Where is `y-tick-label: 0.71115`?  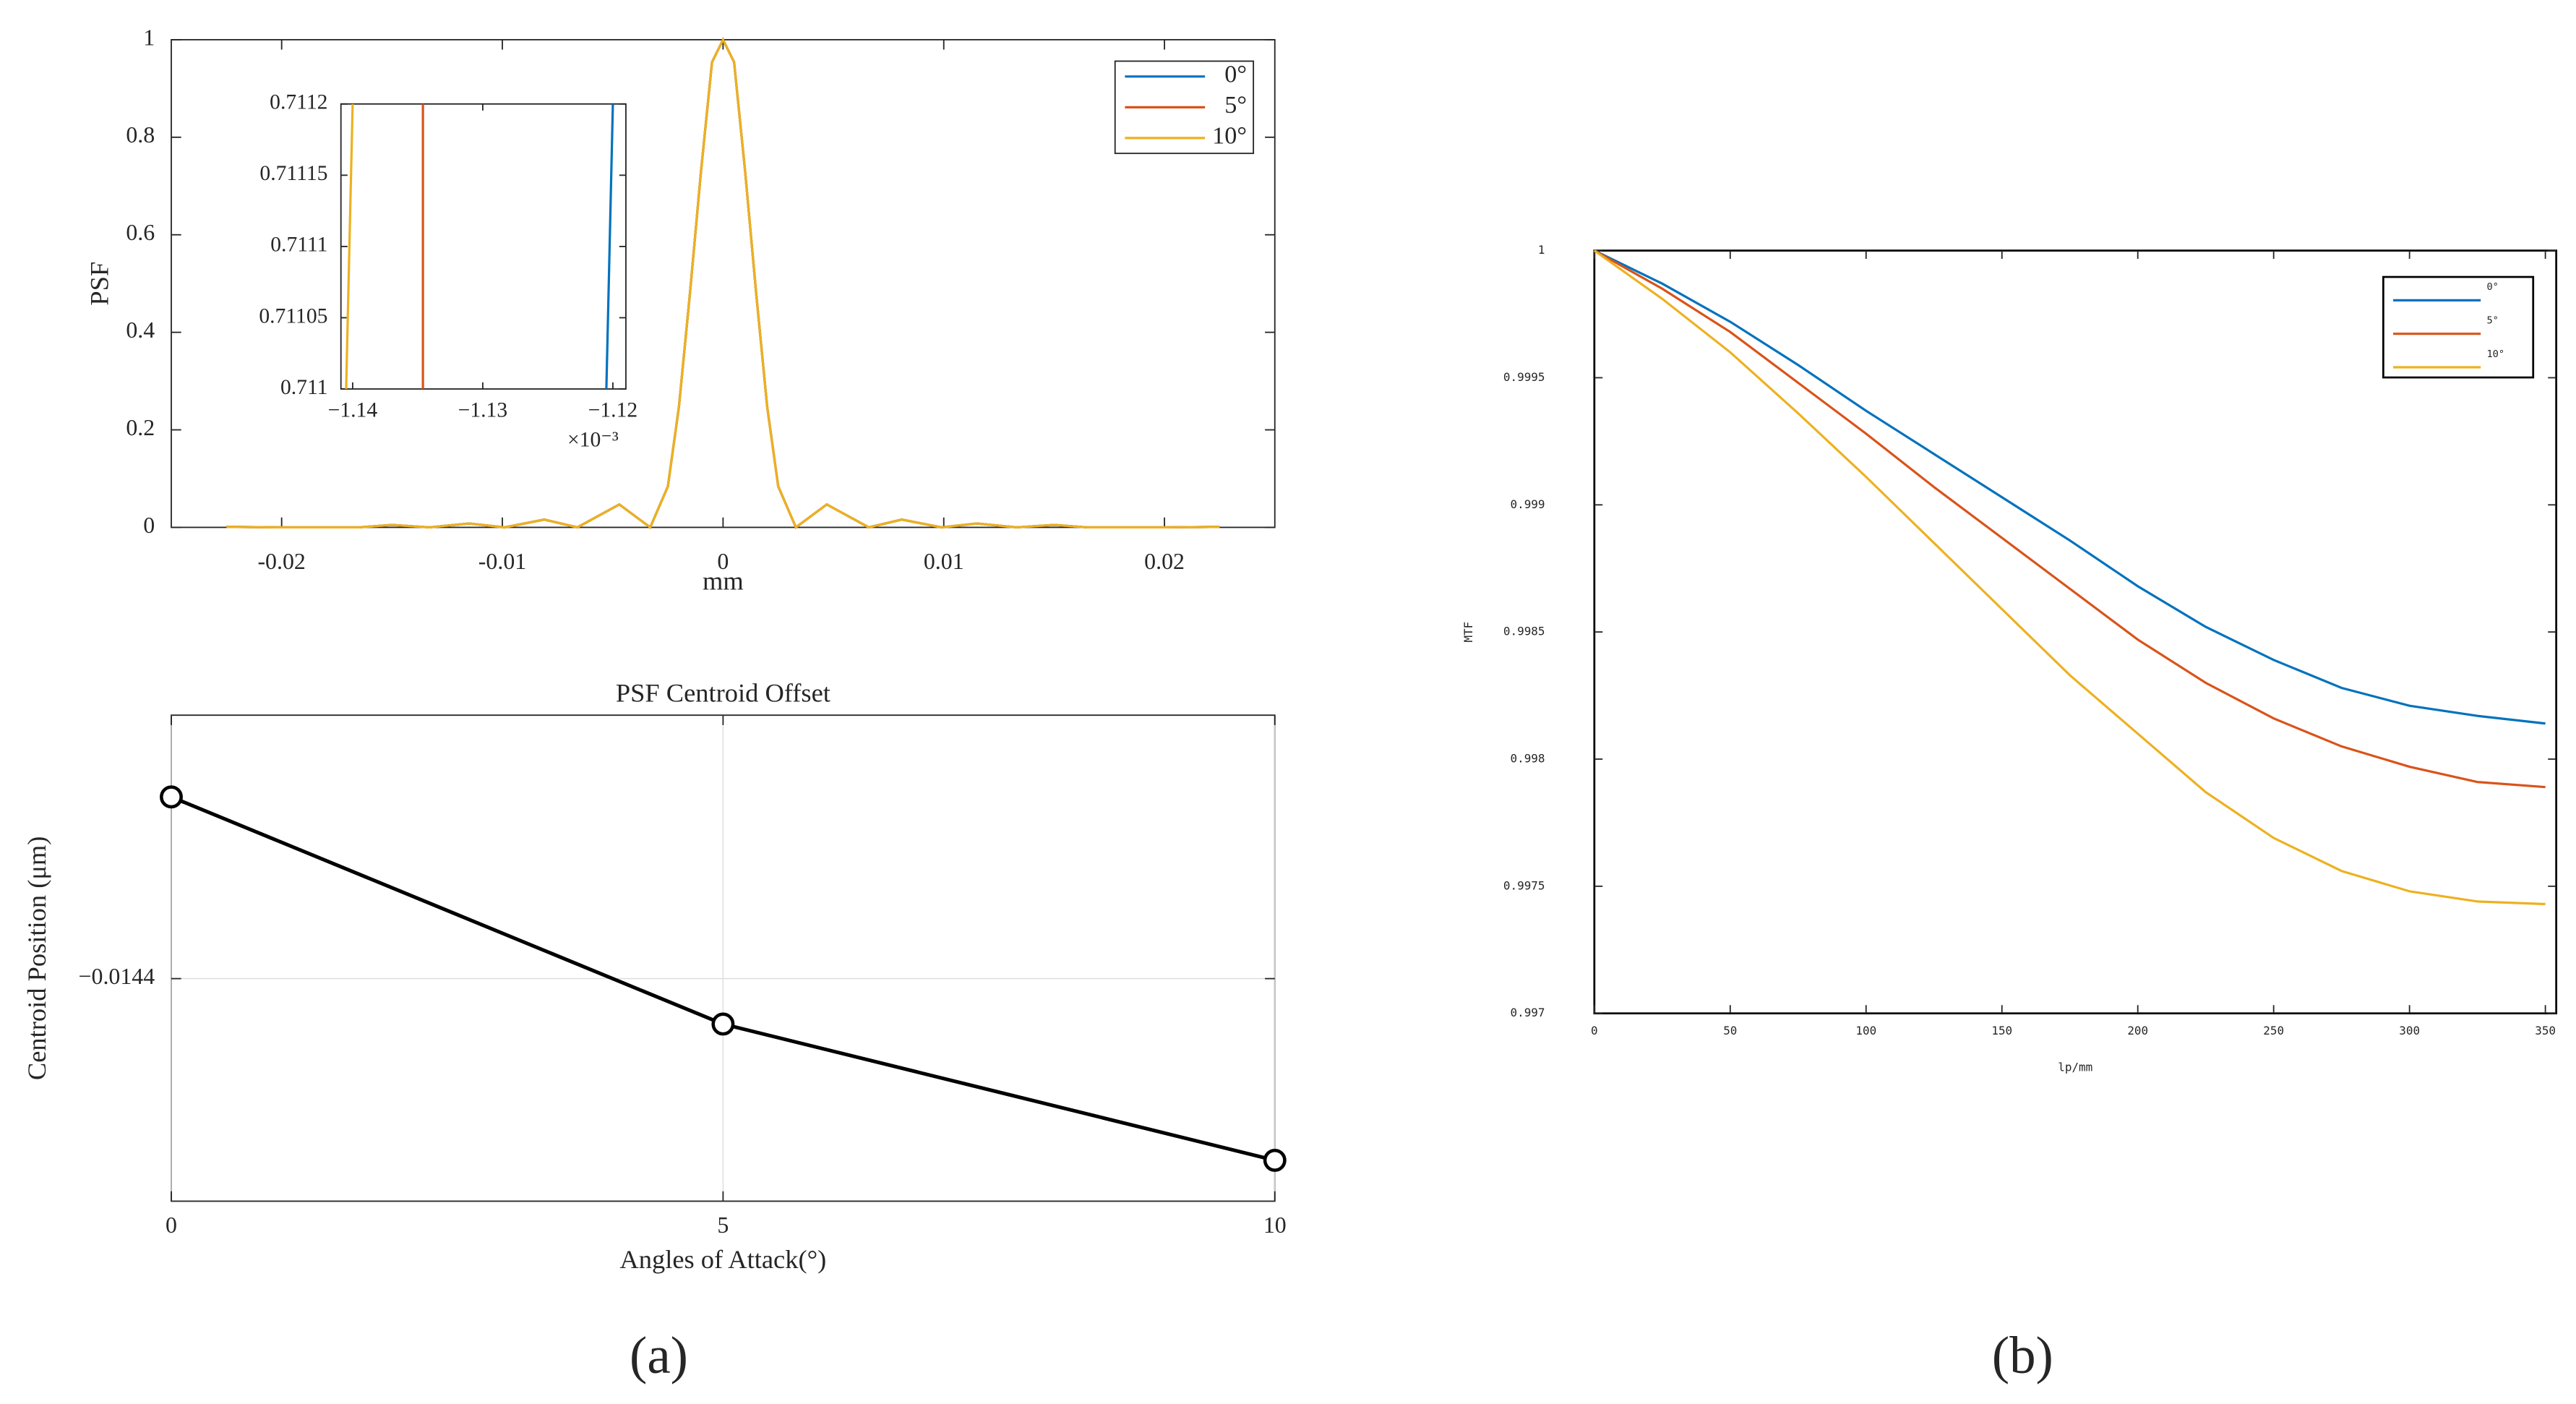 y-tick-label: 0.71115 is located at coordinates (293, 174).